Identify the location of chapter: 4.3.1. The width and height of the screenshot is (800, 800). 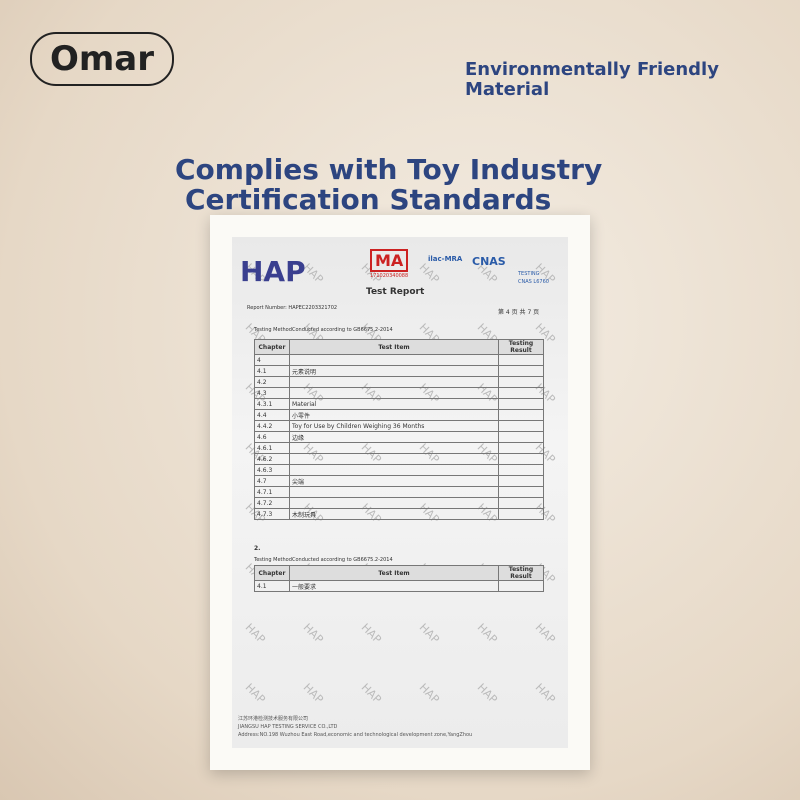
(272, 404).